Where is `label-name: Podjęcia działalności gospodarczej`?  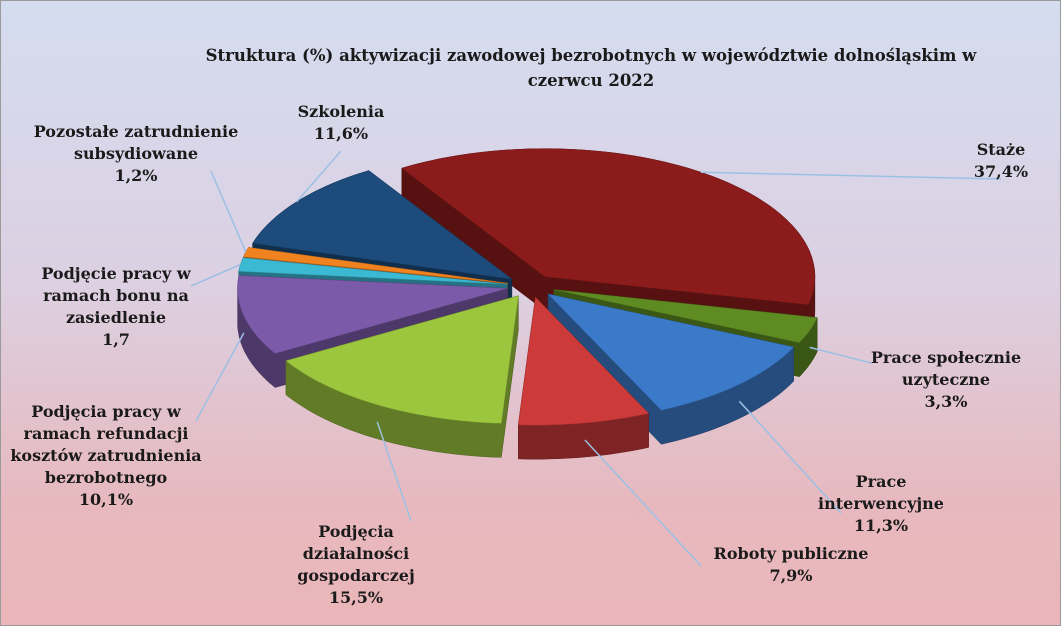
label-name: Podjęcia działalności gospodarczej is located at coordinates (356, 553).